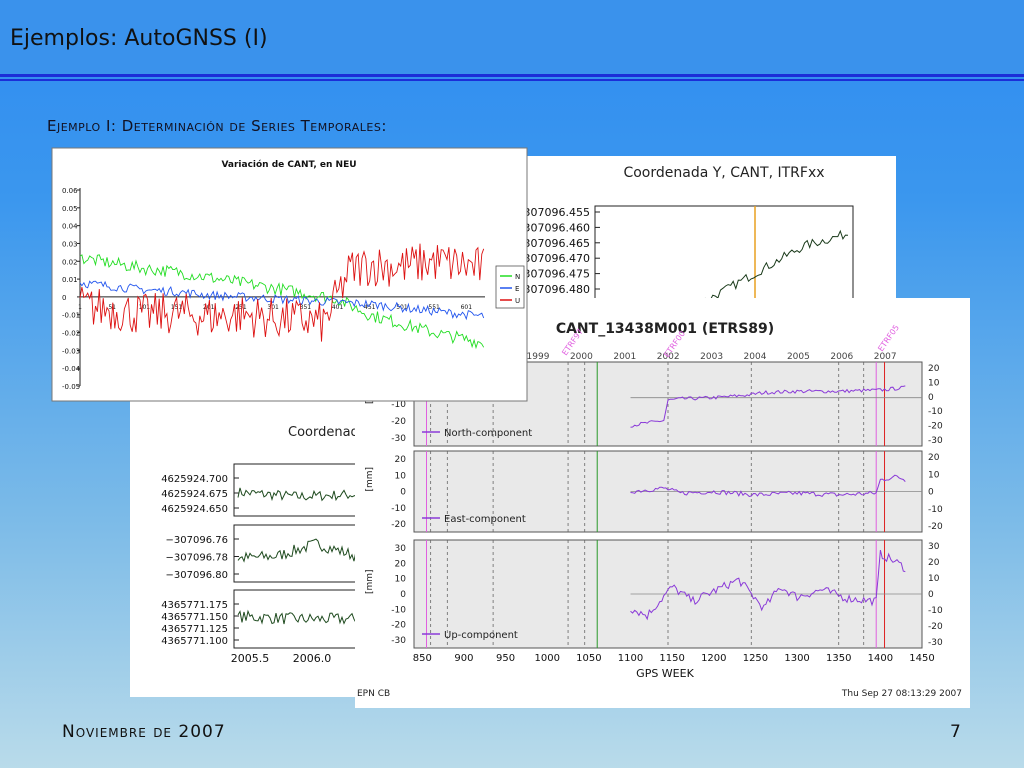 This screenshot has width=1024, height=768. What do you see at coordinates (713, 658) in the screenshot?
I see `etrs89-xtick: 1200` at bounding box center [713, 658].